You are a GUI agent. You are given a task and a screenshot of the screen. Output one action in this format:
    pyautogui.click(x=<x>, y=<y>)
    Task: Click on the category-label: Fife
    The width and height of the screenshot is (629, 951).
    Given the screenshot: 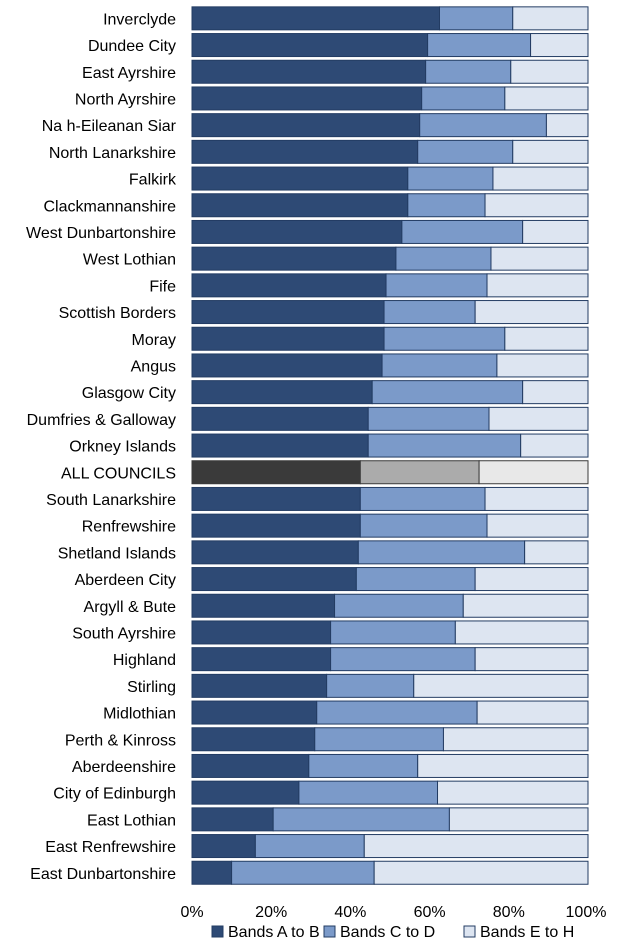 What is the action you would take?
    pyautogui.click(x=162, y=286)
    